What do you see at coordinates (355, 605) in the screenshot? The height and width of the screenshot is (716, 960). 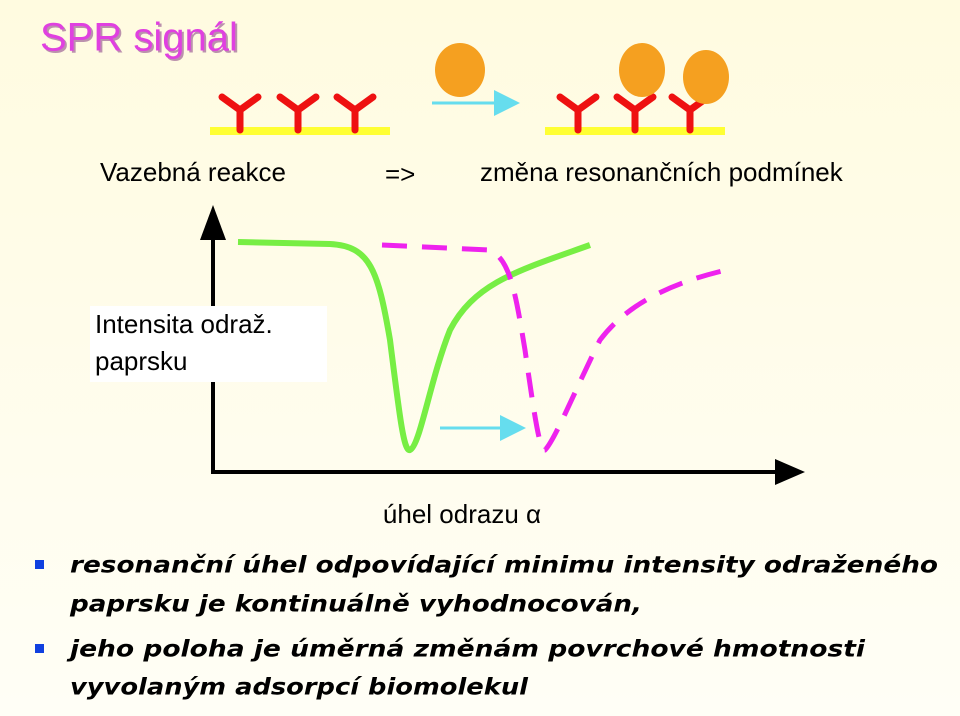 I see `bullet-text: paprsku je kontinuálně vyhodnocován,` at bounding box center [355, 605].